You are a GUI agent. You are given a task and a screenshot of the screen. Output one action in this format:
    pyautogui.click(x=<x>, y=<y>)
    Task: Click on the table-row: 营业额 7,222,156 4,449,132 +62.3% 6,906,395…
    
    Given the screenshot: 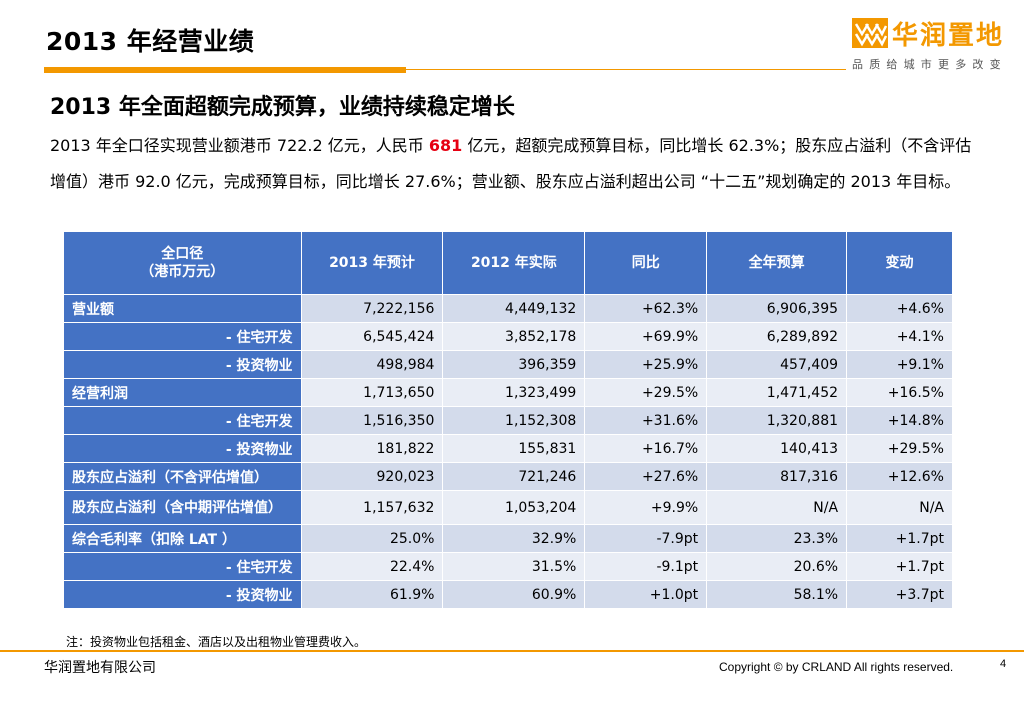 What is the action you would take?
    pyautogui.click(x=508, y=308)
    